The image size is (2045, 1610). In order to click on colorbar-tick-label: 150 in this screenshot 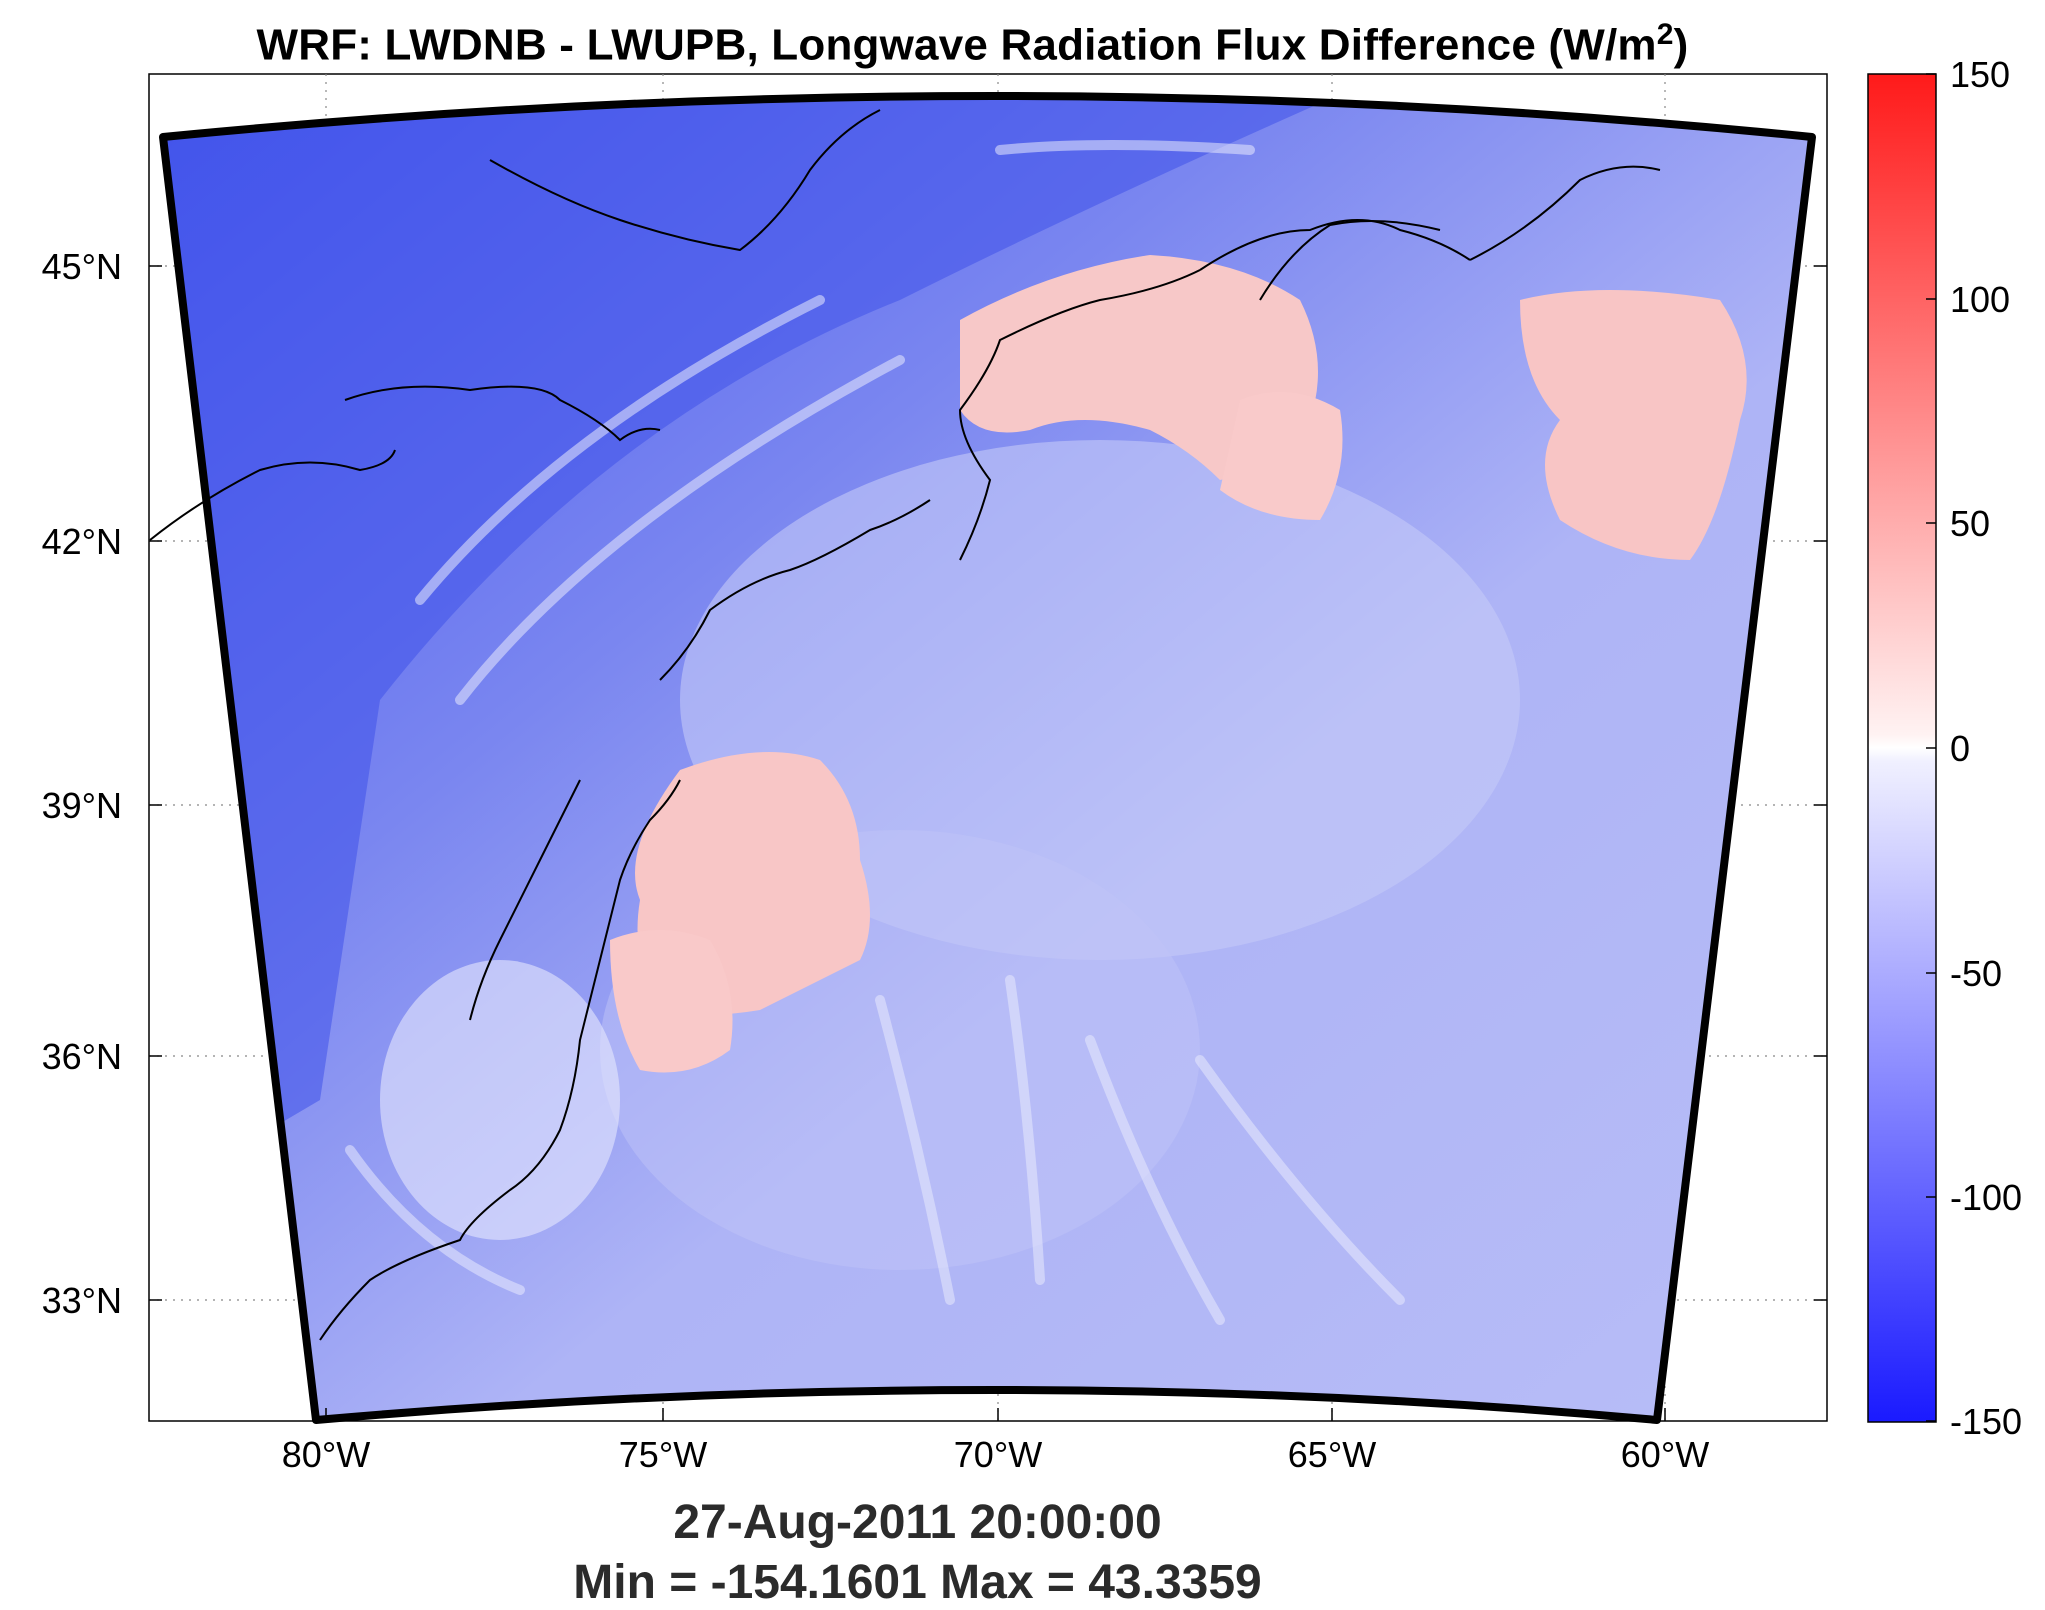, I will do `click(1980, 74)`.